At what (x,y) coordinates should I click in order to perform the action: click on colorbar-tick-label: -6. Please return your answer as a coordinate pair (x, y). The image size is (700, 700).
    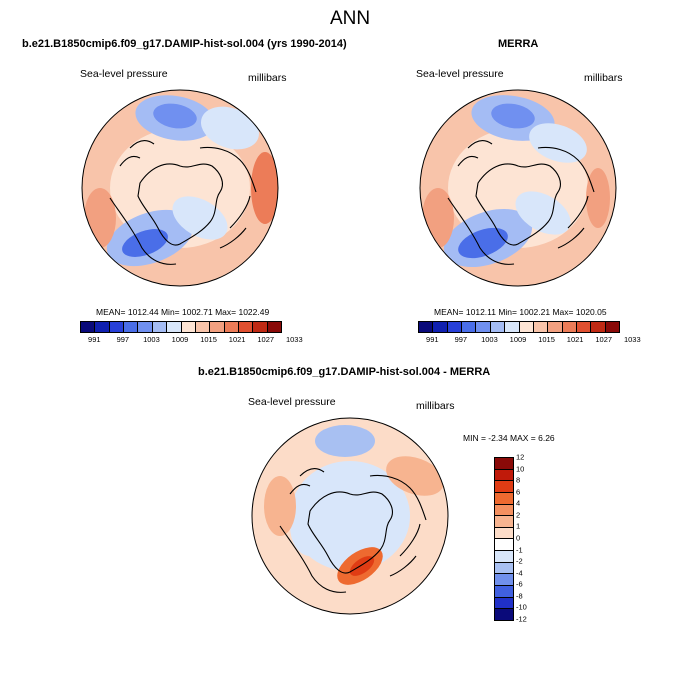
    Looking at the image, I should click on (519, 584).